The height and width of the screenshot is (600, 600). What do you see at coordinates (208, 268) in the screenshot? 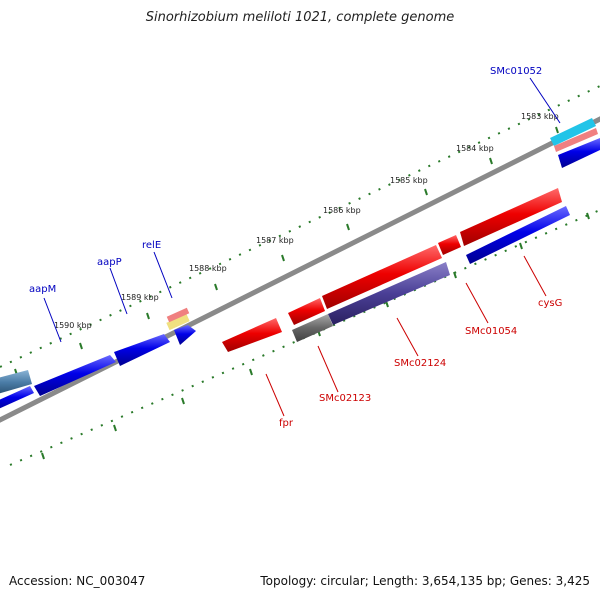
I see `tick-label-1588: 1588 kbp` at bounding box center [208, 268].